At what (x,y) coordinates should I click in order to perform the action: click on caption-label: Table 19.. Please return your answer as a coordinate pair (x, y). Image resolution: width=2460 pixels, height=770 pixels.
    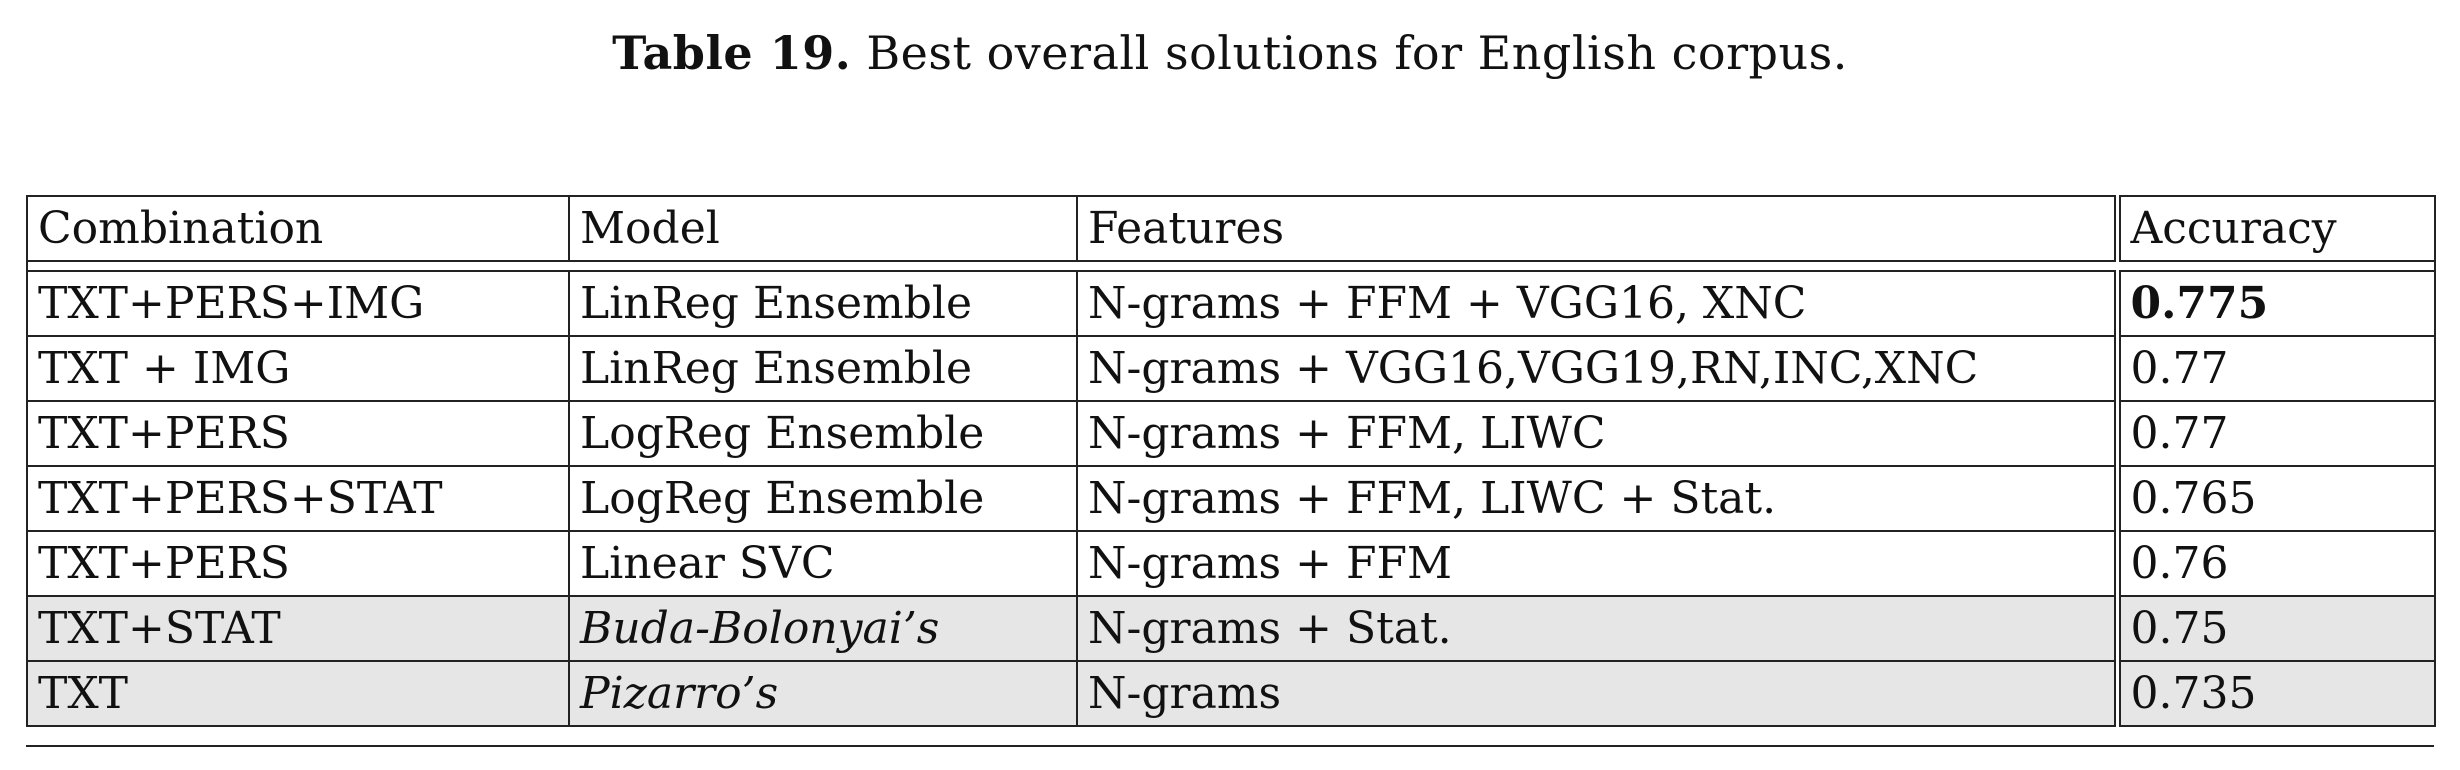
    Looking at the image, I should click on (732, 53).